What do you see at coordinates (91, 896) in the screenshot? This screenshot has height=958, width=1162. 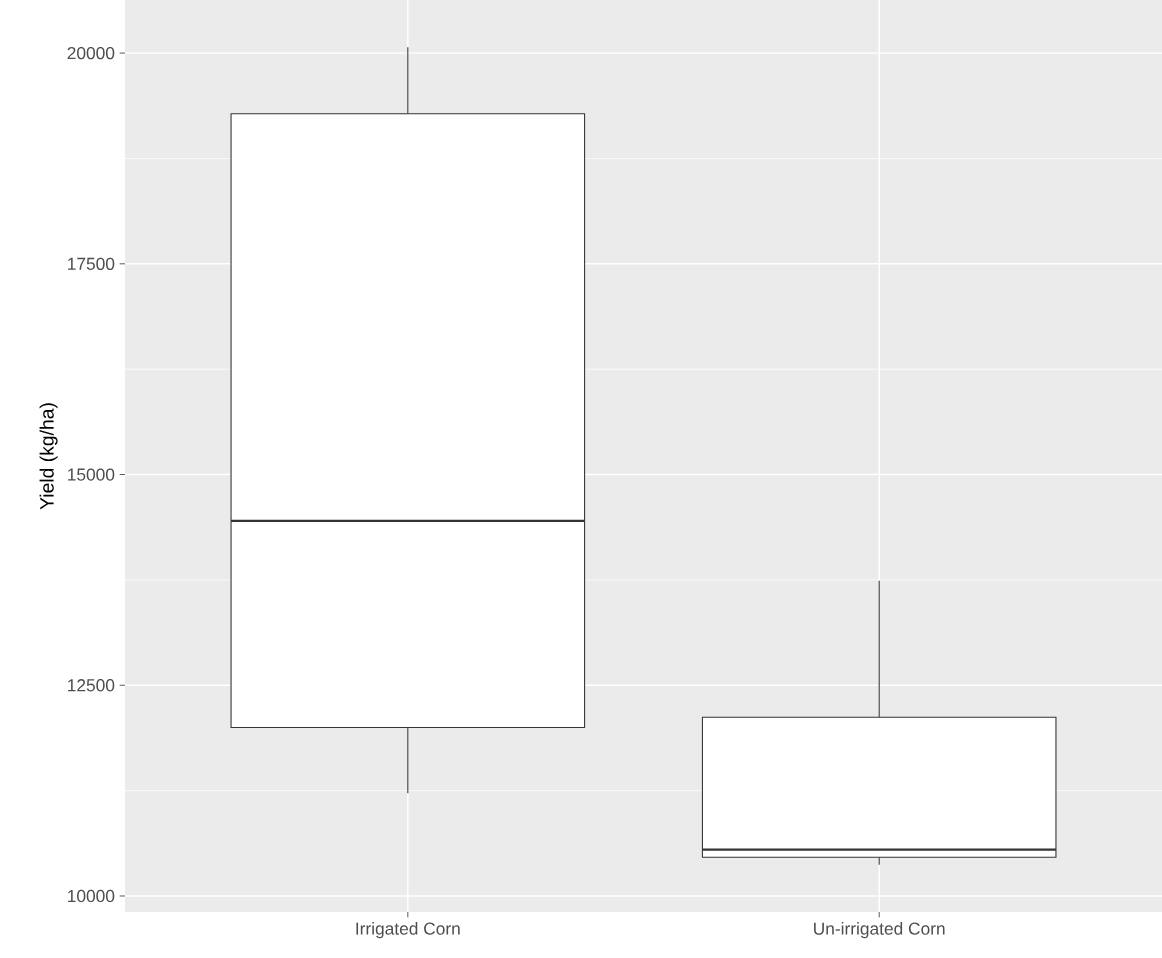 I see `y-tick-label: 10000` at bounding box center [91, 896].